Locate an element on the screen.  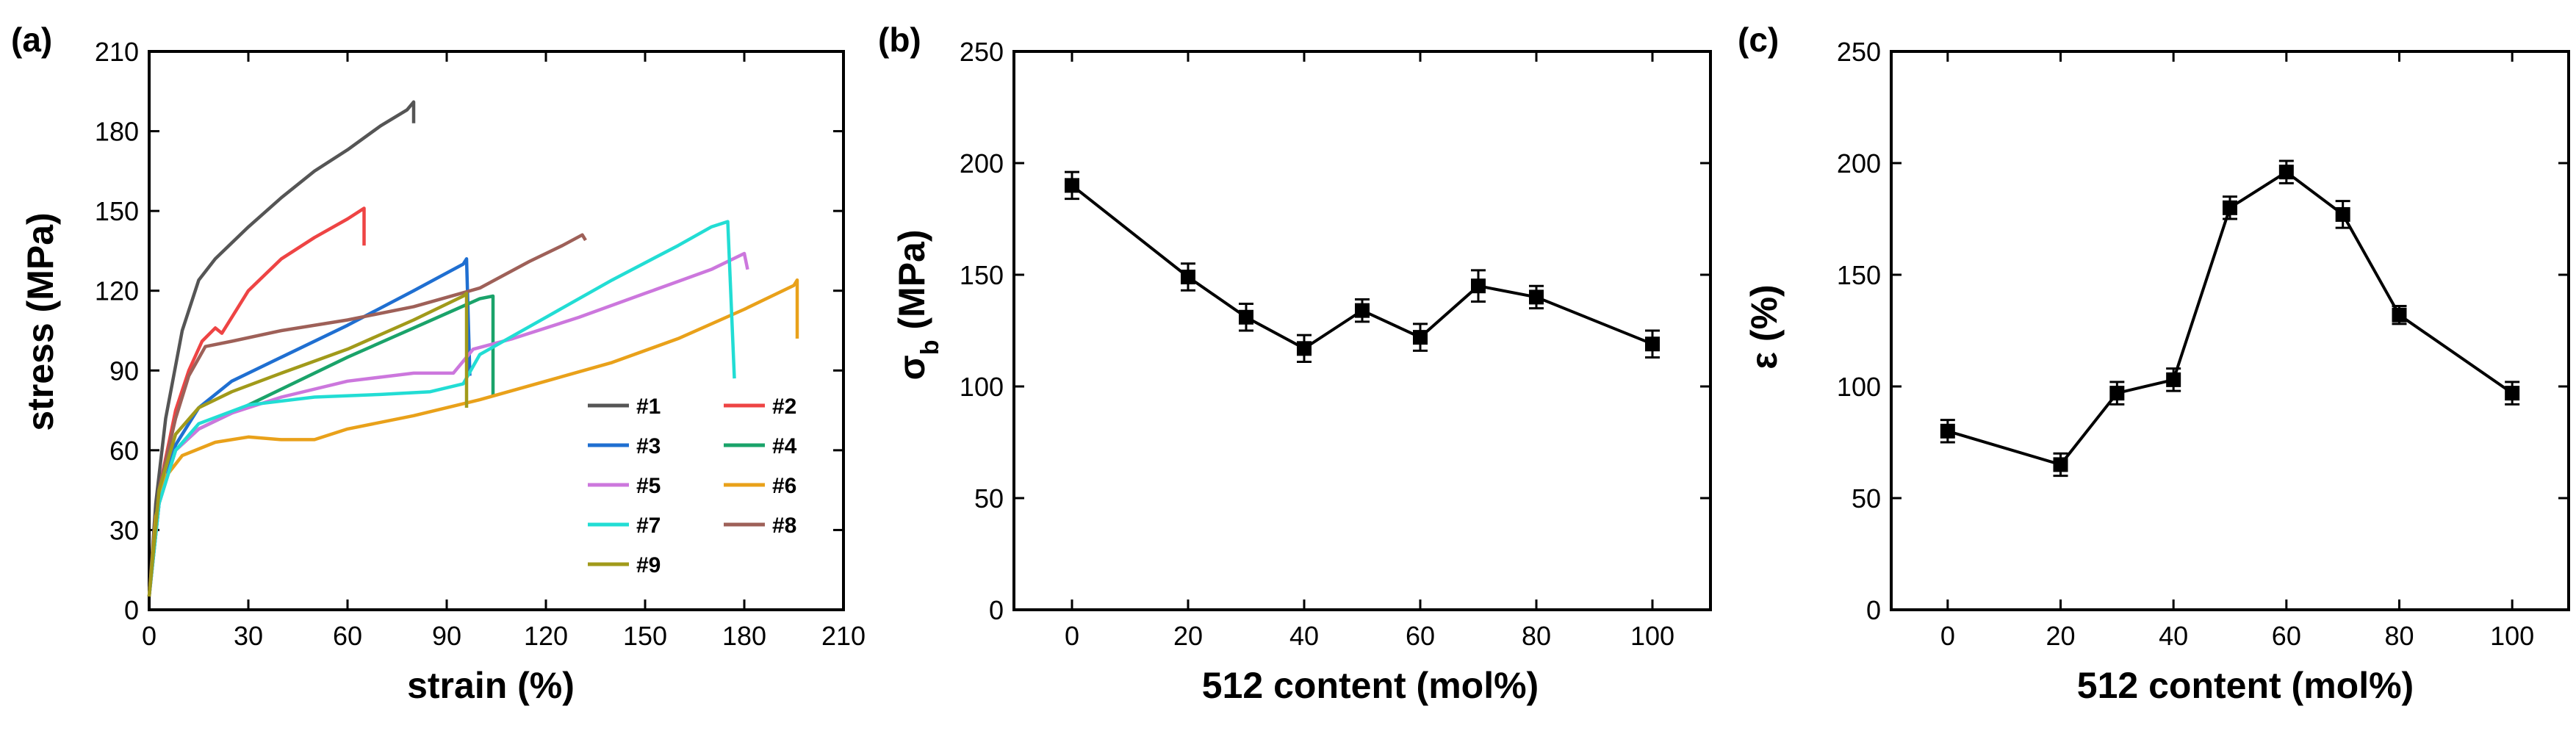
panel-c-xlabel: 512 content (mol%) is located at coordinates (2245, 686).